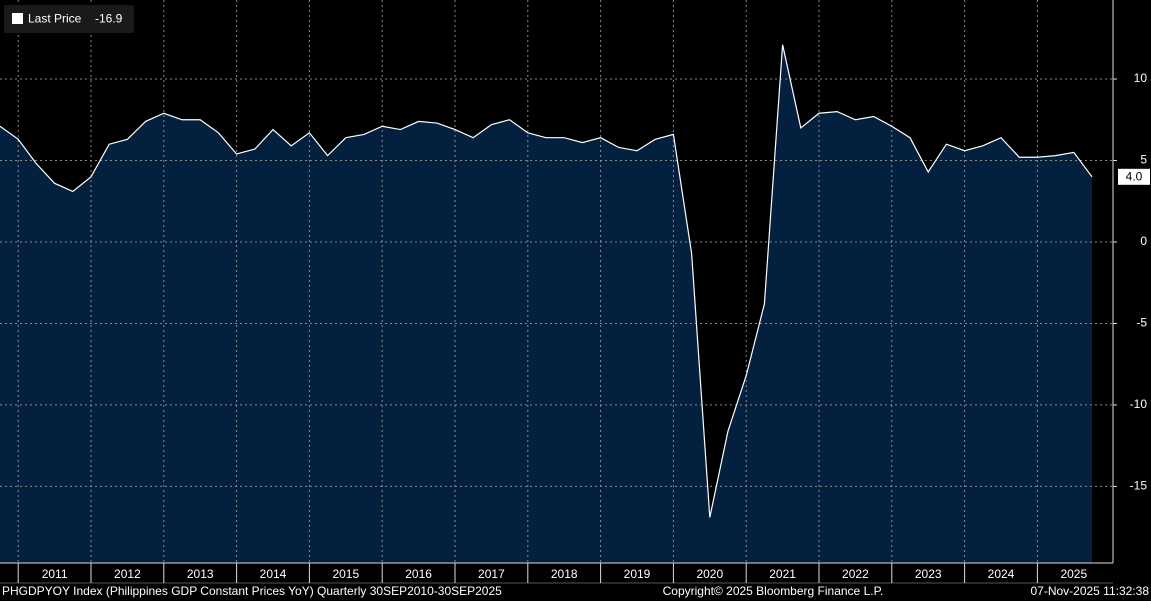 This screenshot has width=1151, height=601. Describe the element at coordinates (1089, 591) in the screenshot. I see `footer-right: 07-Nov-2025 11:32:38` at that location.